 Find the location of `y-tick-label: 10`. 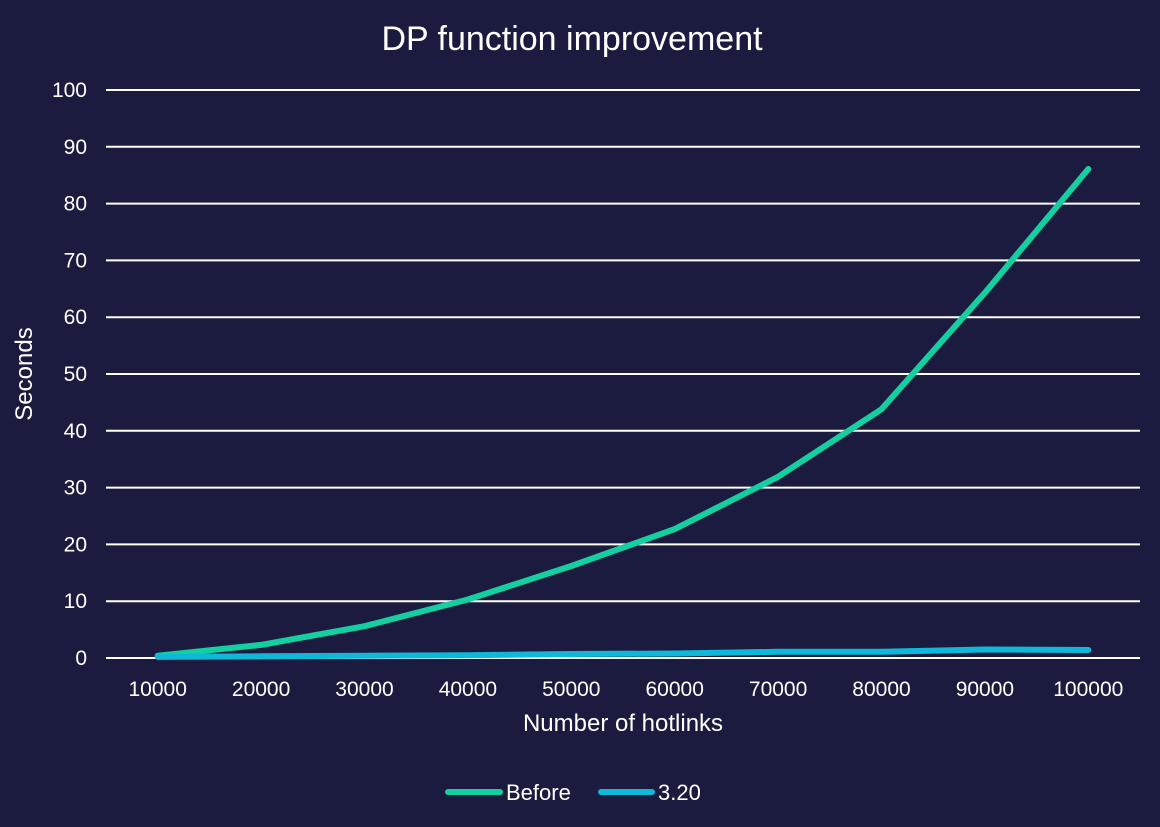

y-tick-label: 10 is located at coordinates (75, 601).